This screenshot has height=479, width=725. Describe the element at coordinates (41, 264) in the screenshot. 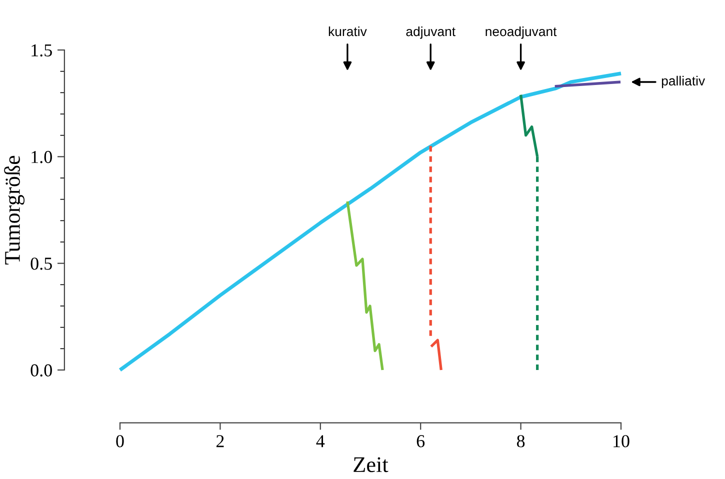

I see `y-tick-label: 0.5` at that location.